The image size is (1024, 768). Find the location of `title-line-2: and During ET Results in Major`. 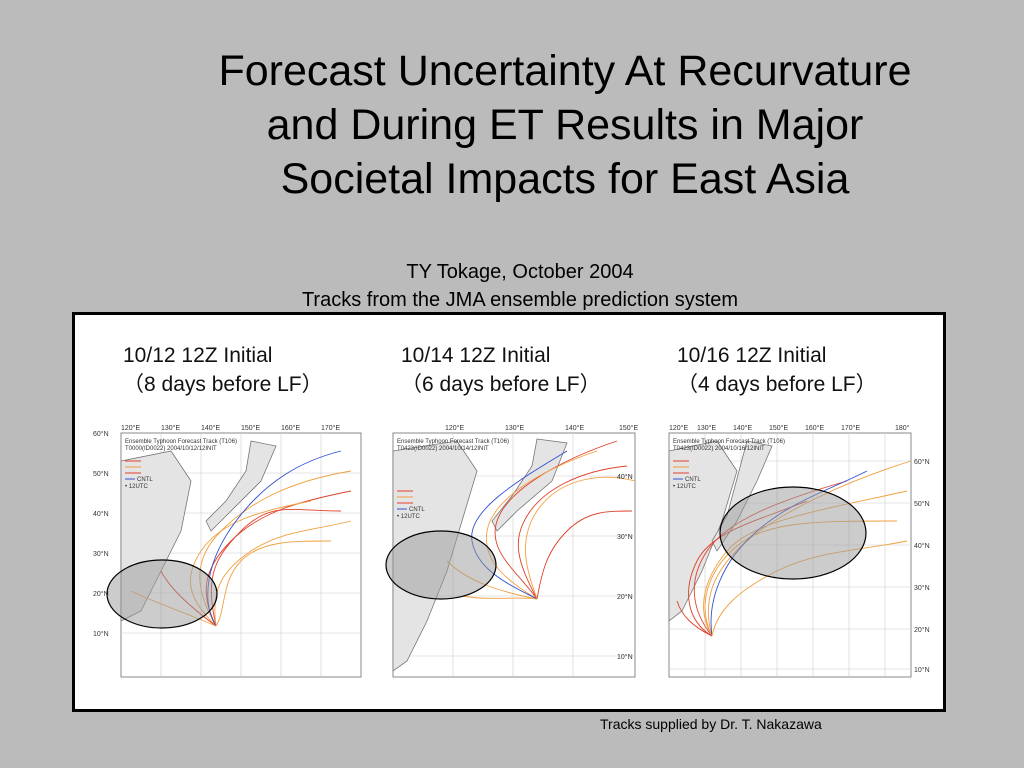

title-line-2: and During ET Results in Major is located at coordinates (565, 125).